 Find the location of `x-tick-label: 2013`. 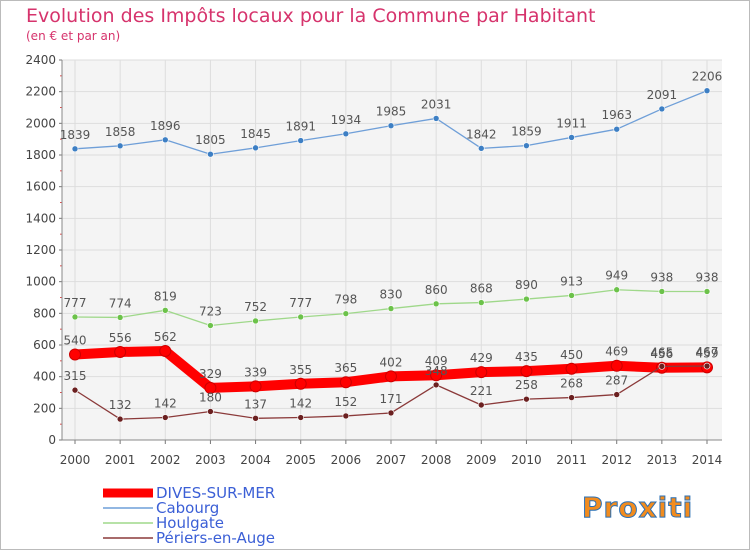

x-tick-label: 2013 is located at coordinates (662, 460).